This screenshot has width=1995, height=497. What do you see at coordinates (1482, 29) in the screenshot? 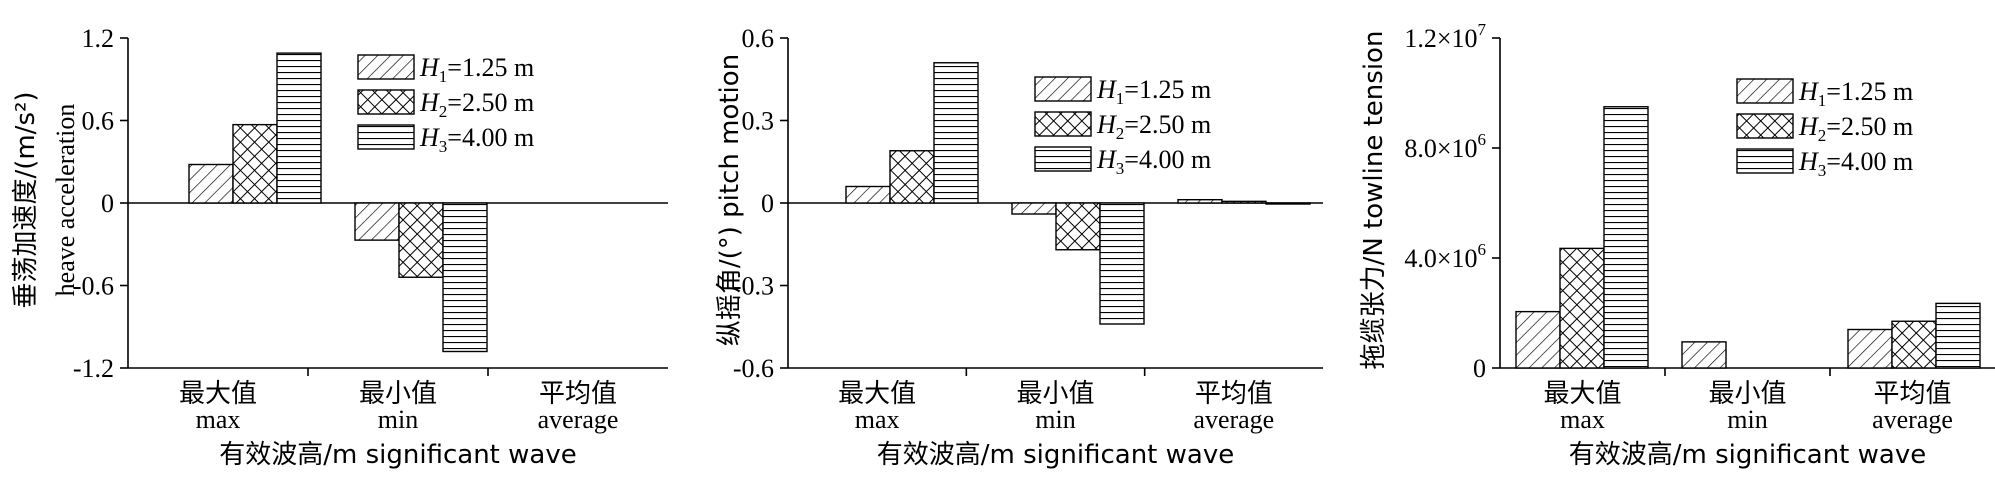
I see `y-tick-label-exponent: 7` at bounding box center [1482, 29].